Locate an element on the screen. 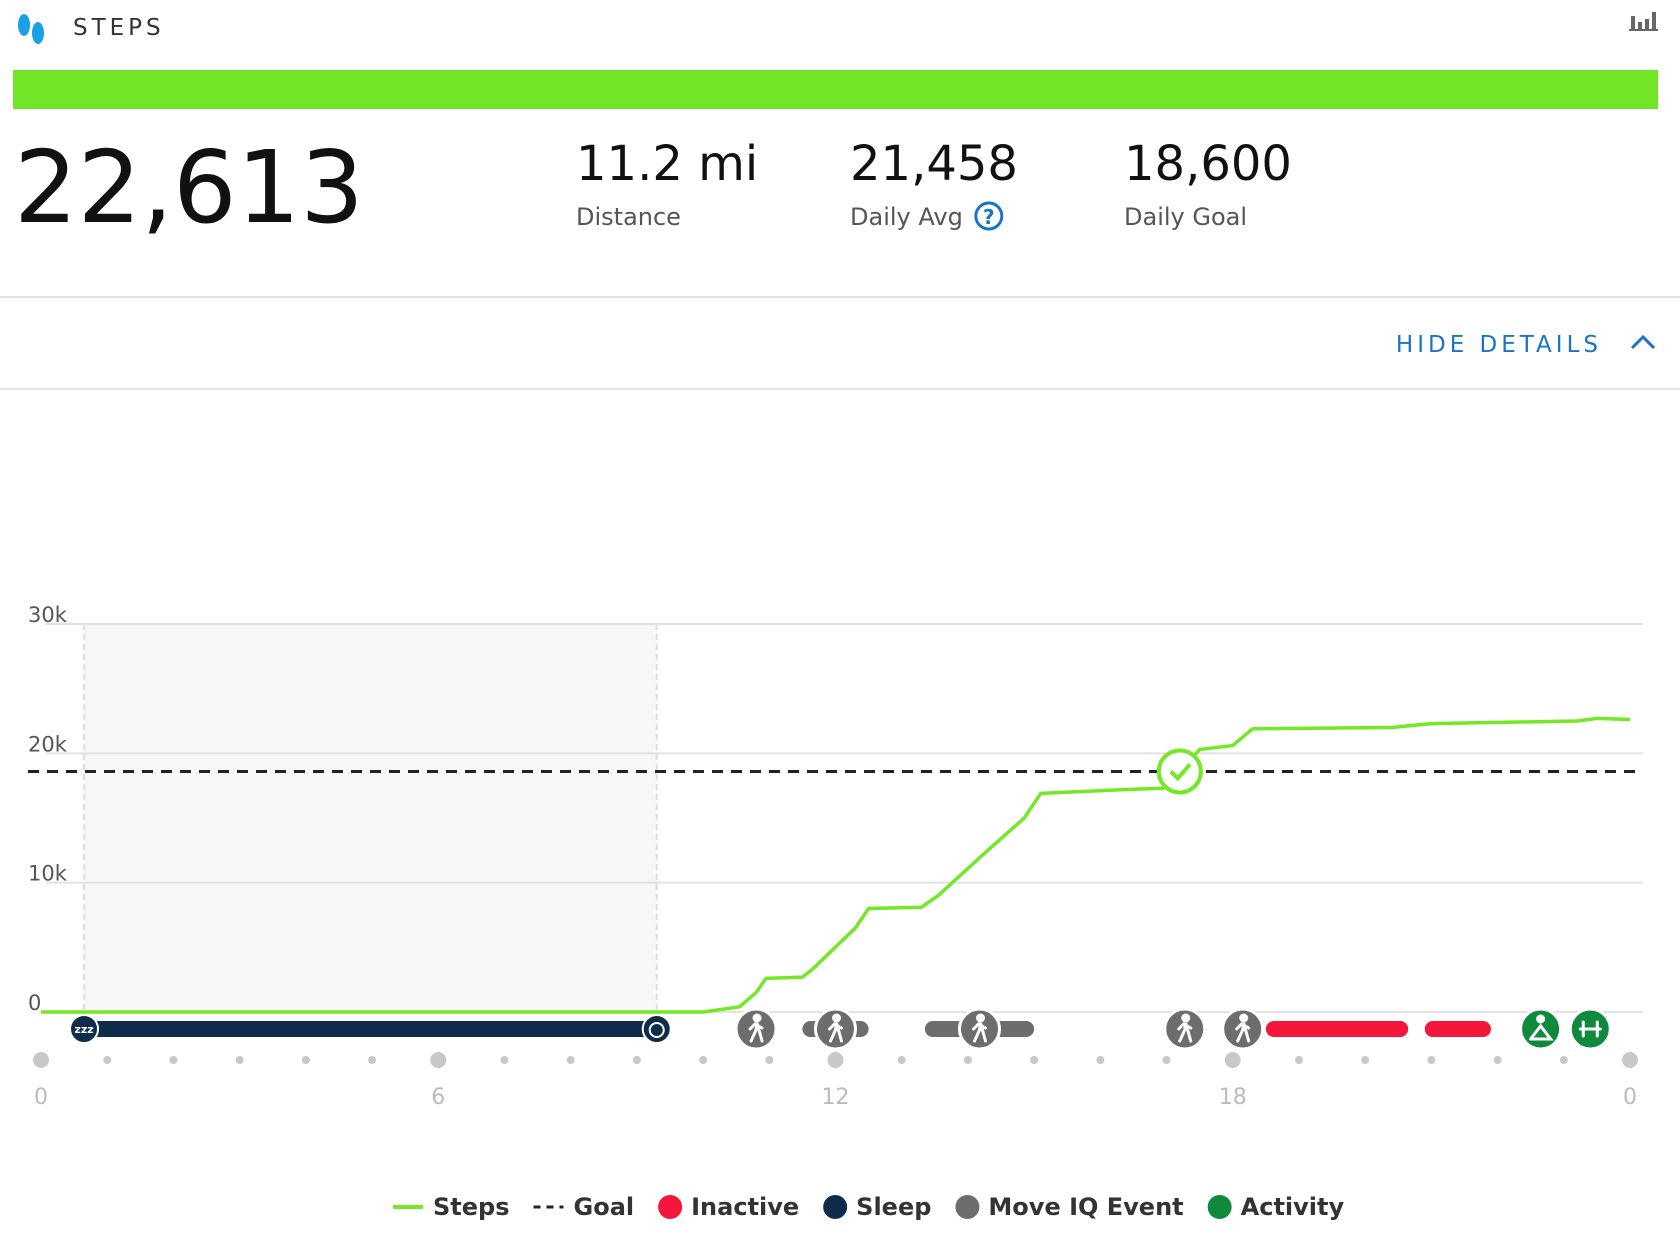 The width and height of the screenshot is (1680, 1239). progress-bar is located at coordinates (835, 89).